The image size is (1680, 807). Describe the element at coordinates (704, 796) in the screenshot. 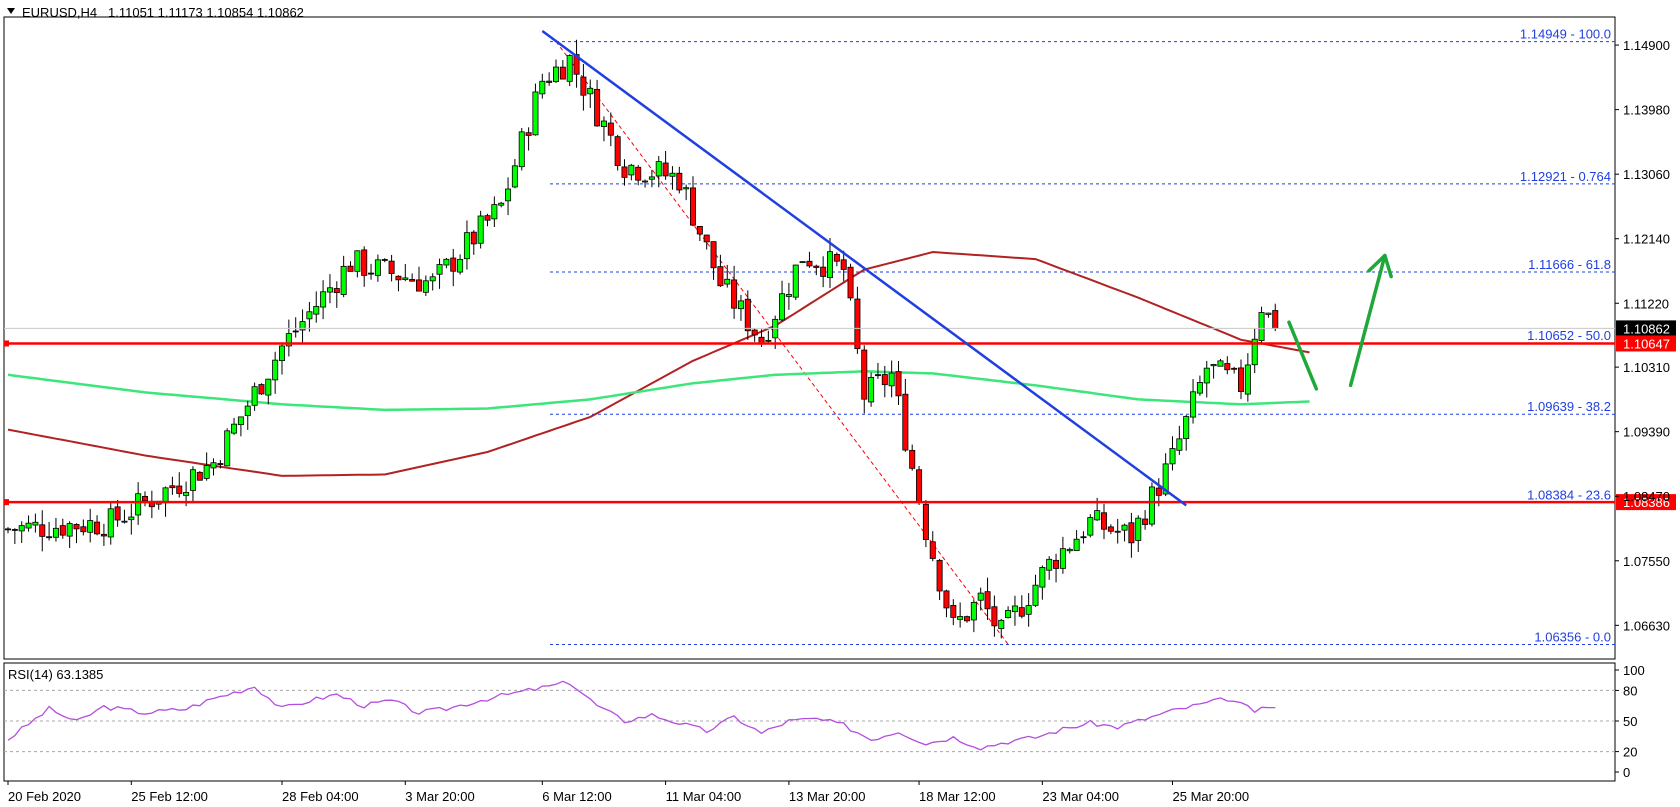

I see `time-tick-label: 11 Mar 04:00` at that location.